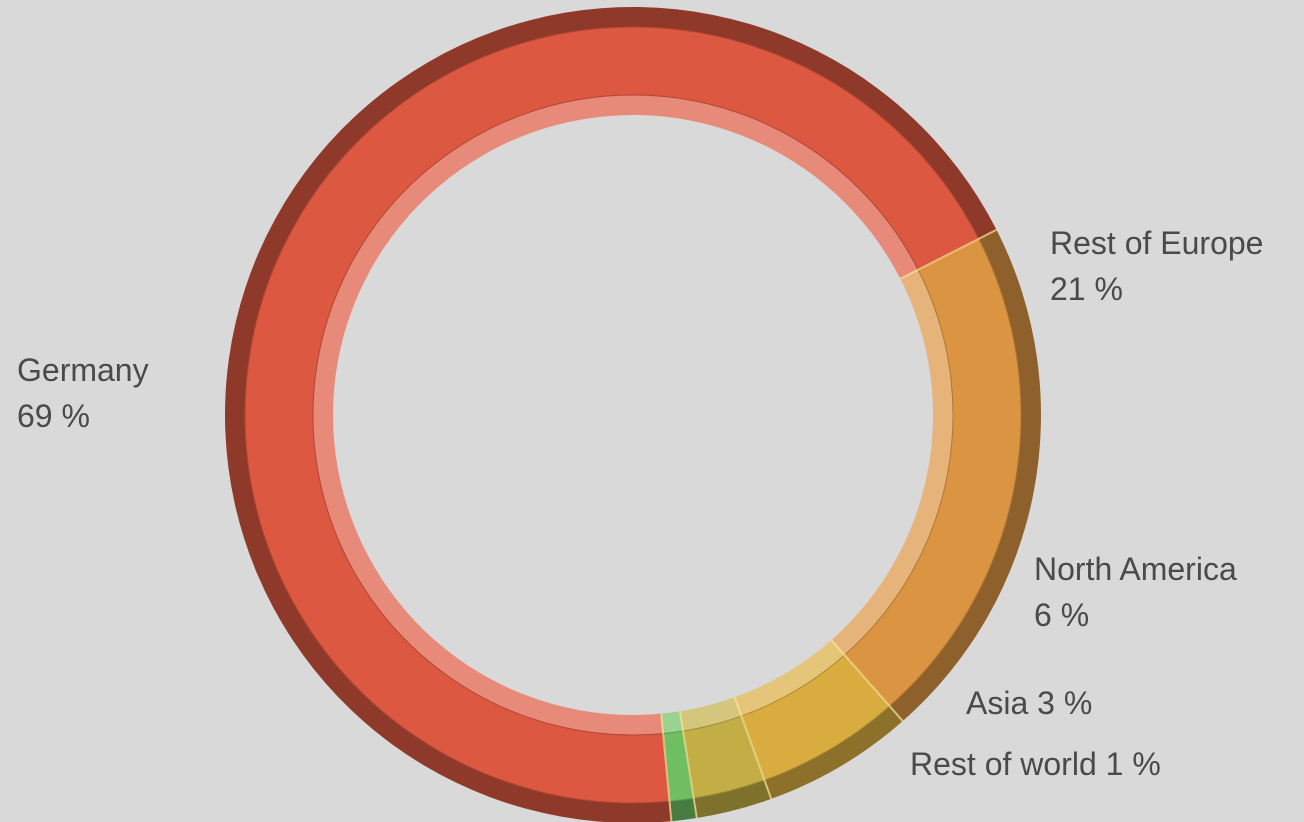  I want to click on rest-of-europe-name: Rest of Europe, so click(1157, 243).